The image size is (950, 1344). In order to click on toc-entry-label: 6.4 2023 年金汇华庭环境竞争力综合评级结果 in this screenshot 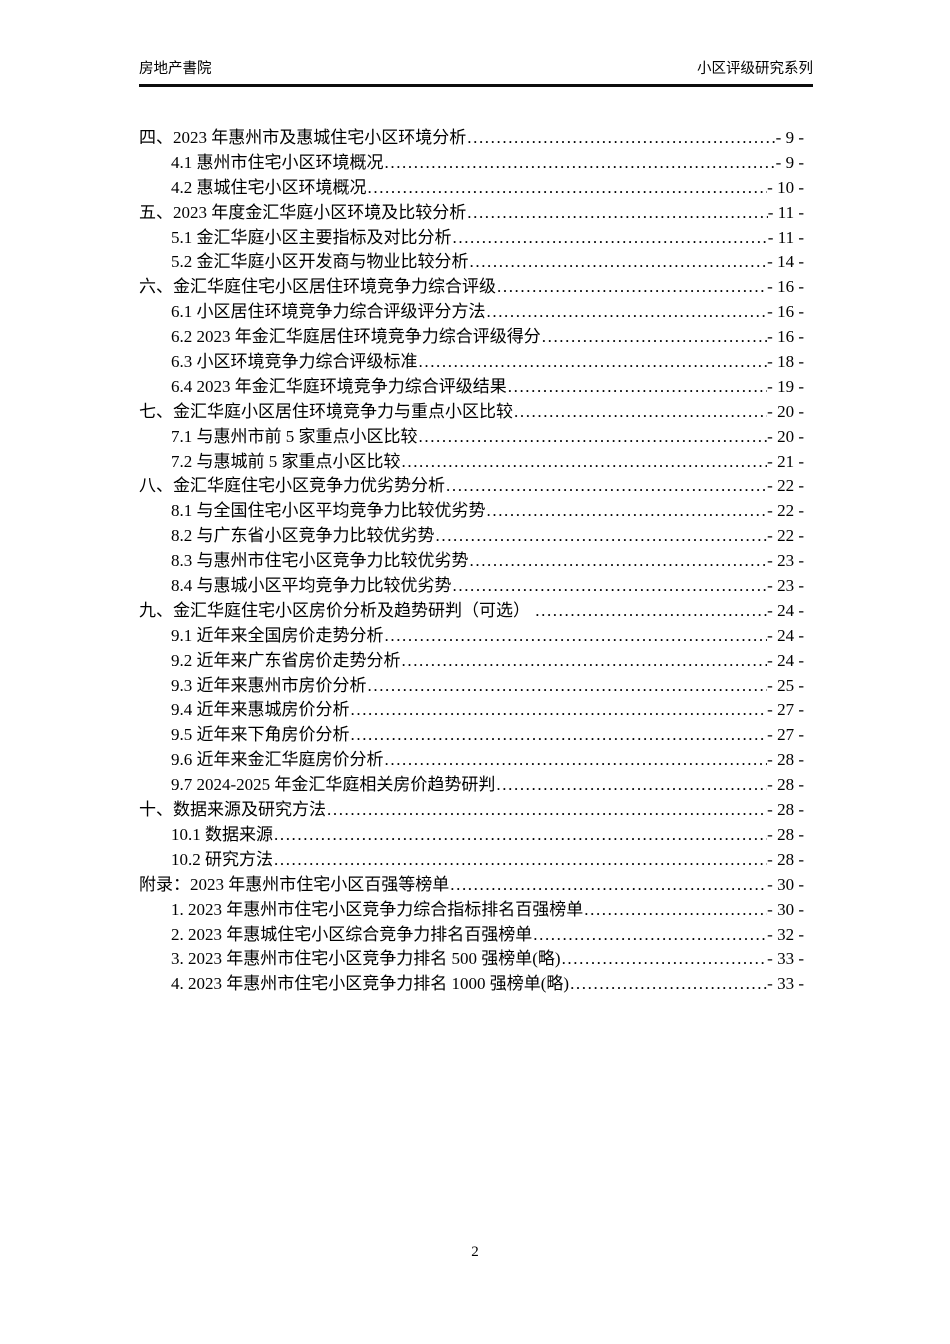, I will do `click(339, 386)`.